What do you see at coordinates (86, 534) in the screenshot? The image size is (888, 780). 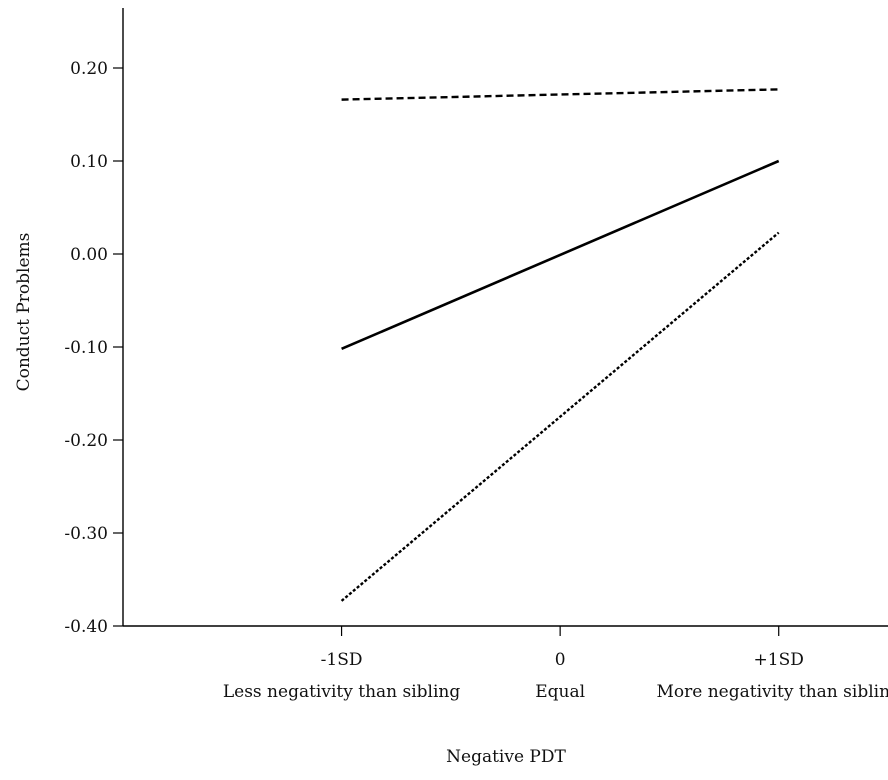 I see `y-tick-label: -0.30` at bounding box center [86, 534].